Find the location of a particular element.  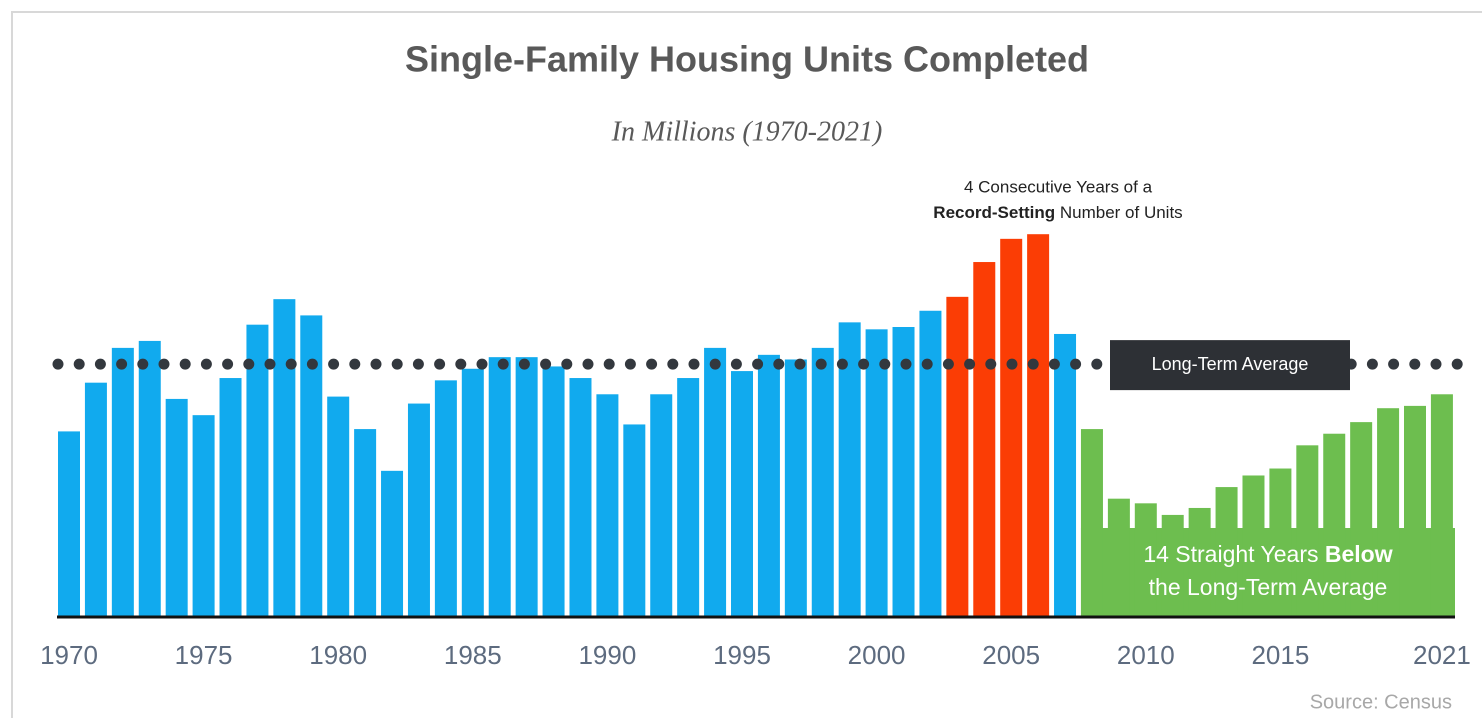

annotation: Record-Setting Number of Units is located at coordinates (1057, 212).